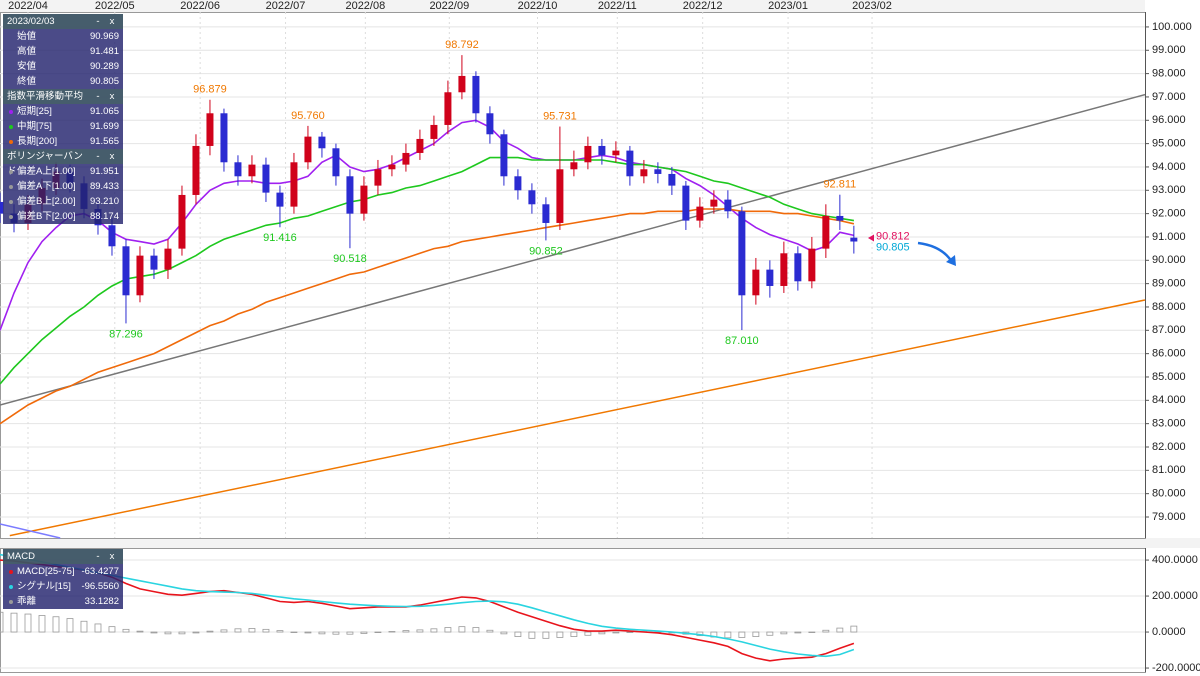 Image resolution: width=1200 pixels, height=676 pixels. I want to click on row-label: 乖離, so click(27, 601).